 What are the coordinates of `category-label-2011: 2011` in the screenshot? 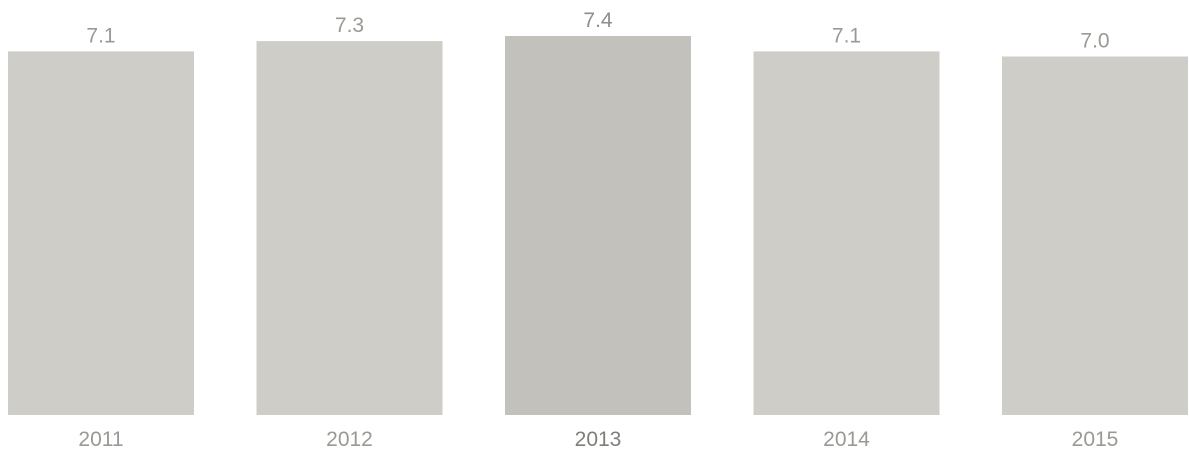 It's located at (100, 439).